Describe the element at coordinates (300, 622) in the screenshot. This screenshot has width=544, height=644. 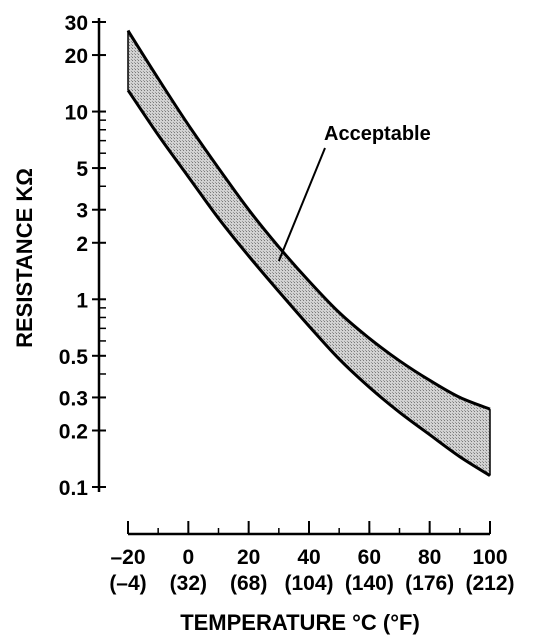
I see `x-axis-label: TEMPERATURE °C (°F)` at that location.